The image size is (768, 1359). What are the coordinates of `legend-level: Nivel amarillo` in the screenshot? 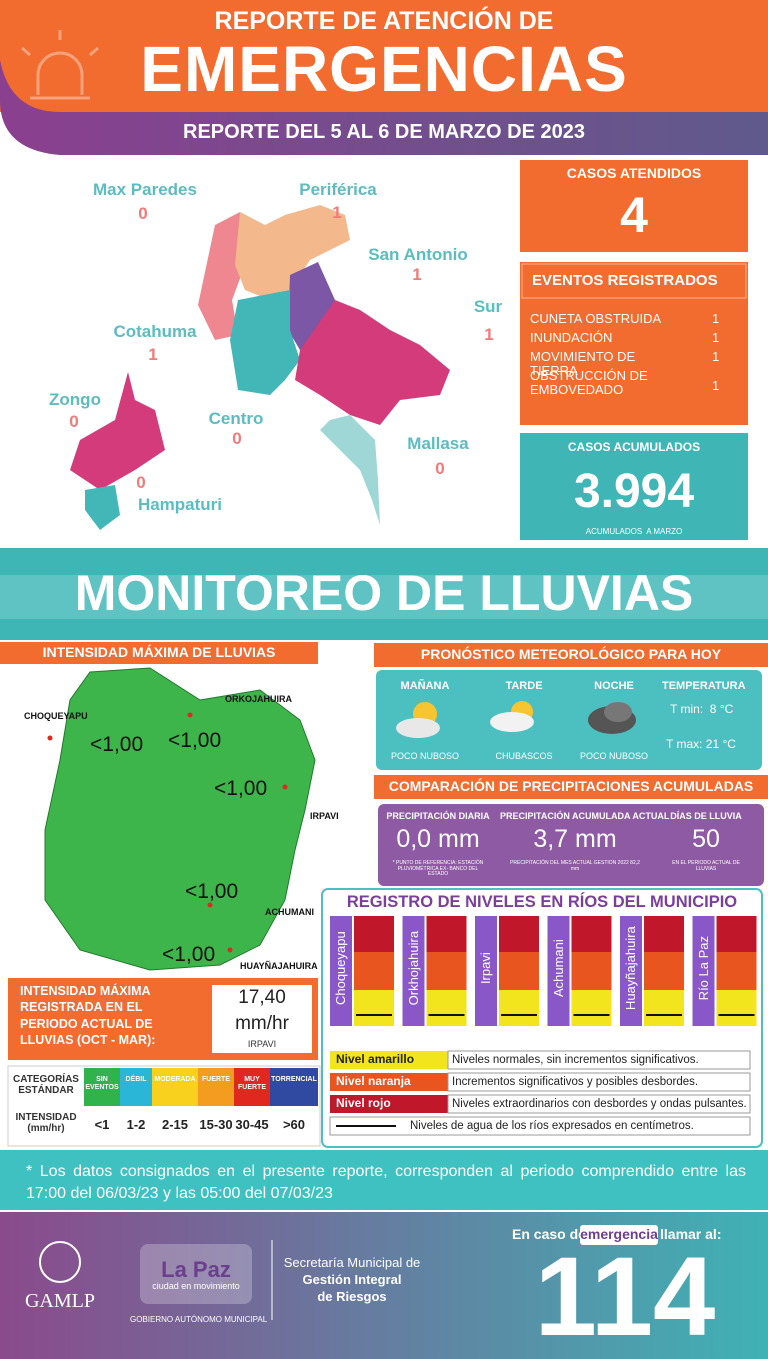 It's located at (375, 1059).